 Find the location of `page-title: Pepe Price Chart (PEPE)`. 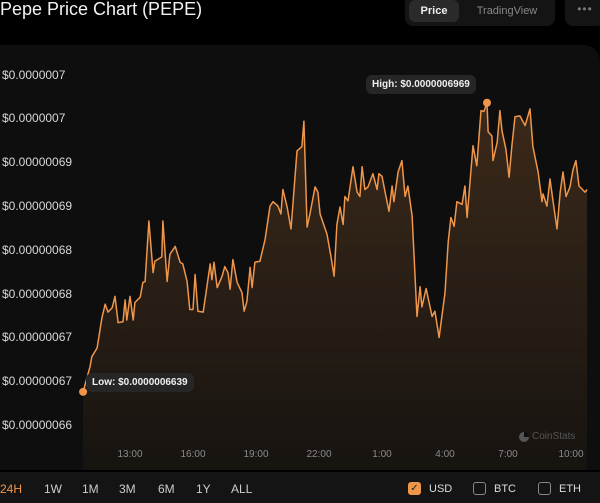

page-title: Pepe Price Chart (PEPE) is located at coordinates (101, 9).